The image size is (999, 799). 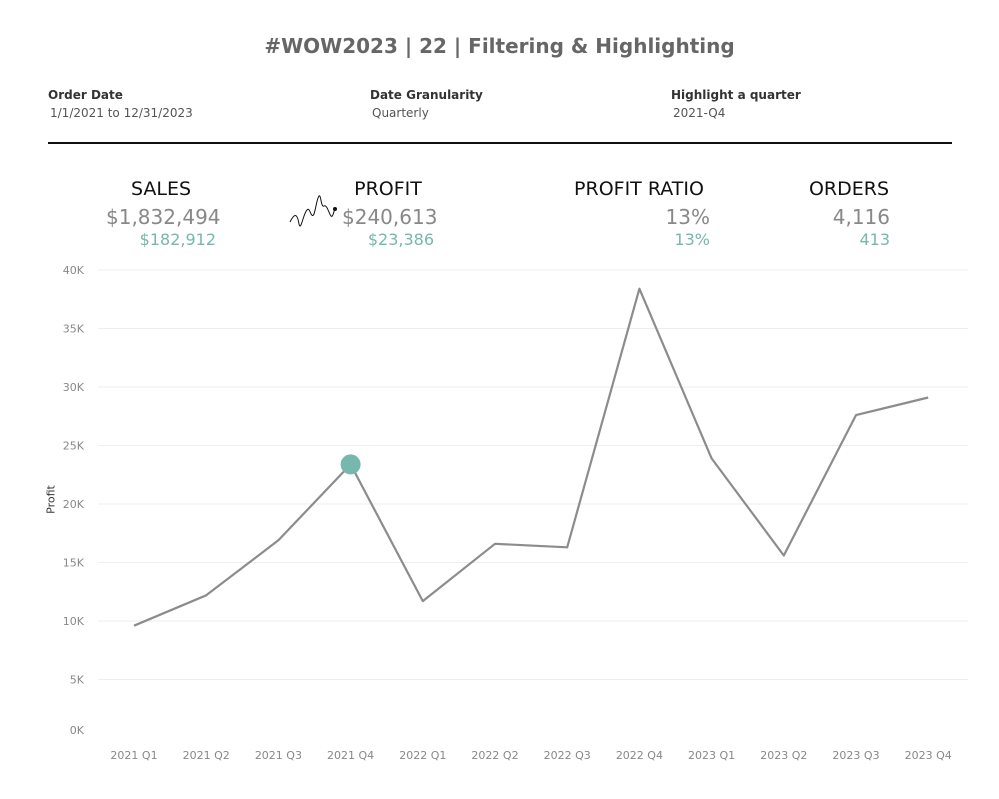 I want to click on kpi-label: PROFIT, so click(x=388, y=189).